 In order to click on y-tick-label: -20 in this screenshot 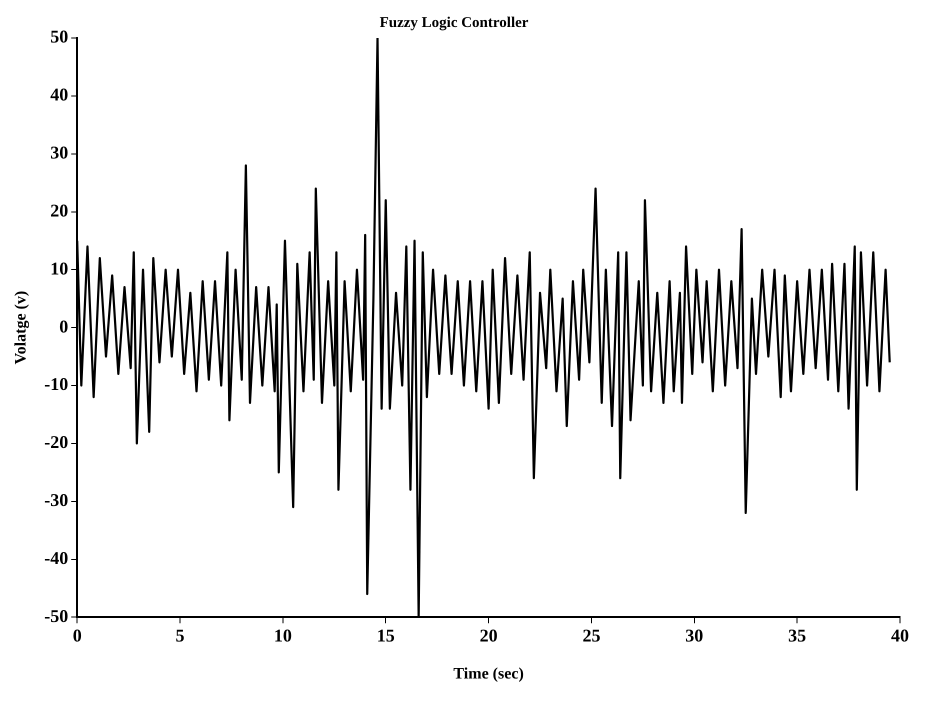, I will do `click(56, 442)`.